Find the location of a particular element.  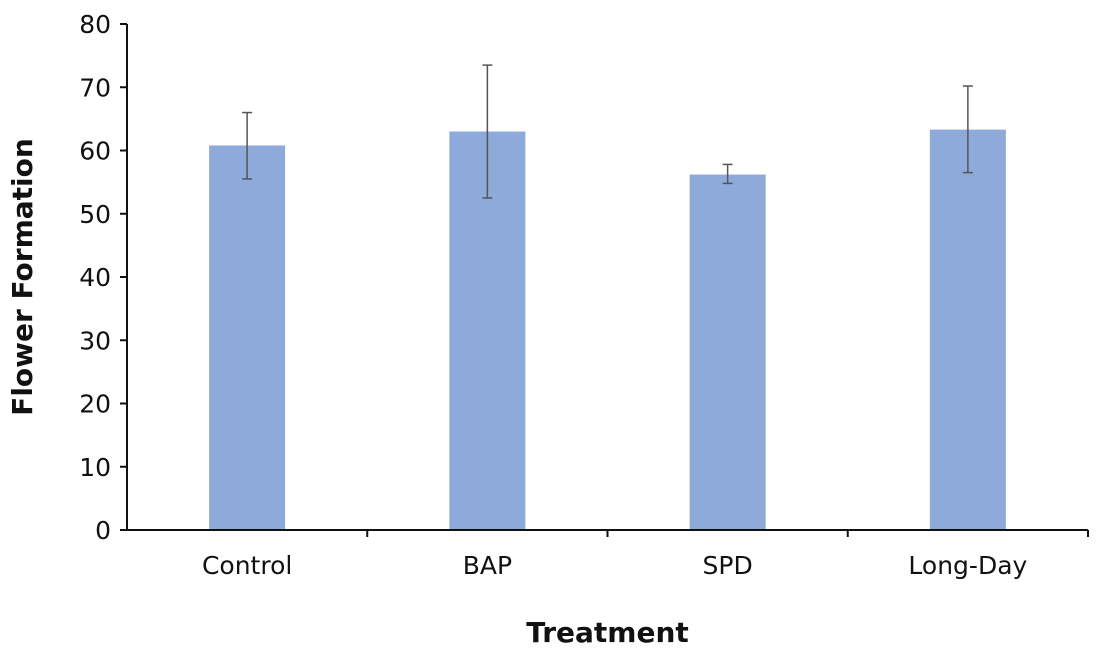

bar-long-day is located at coordinates (967, 329).